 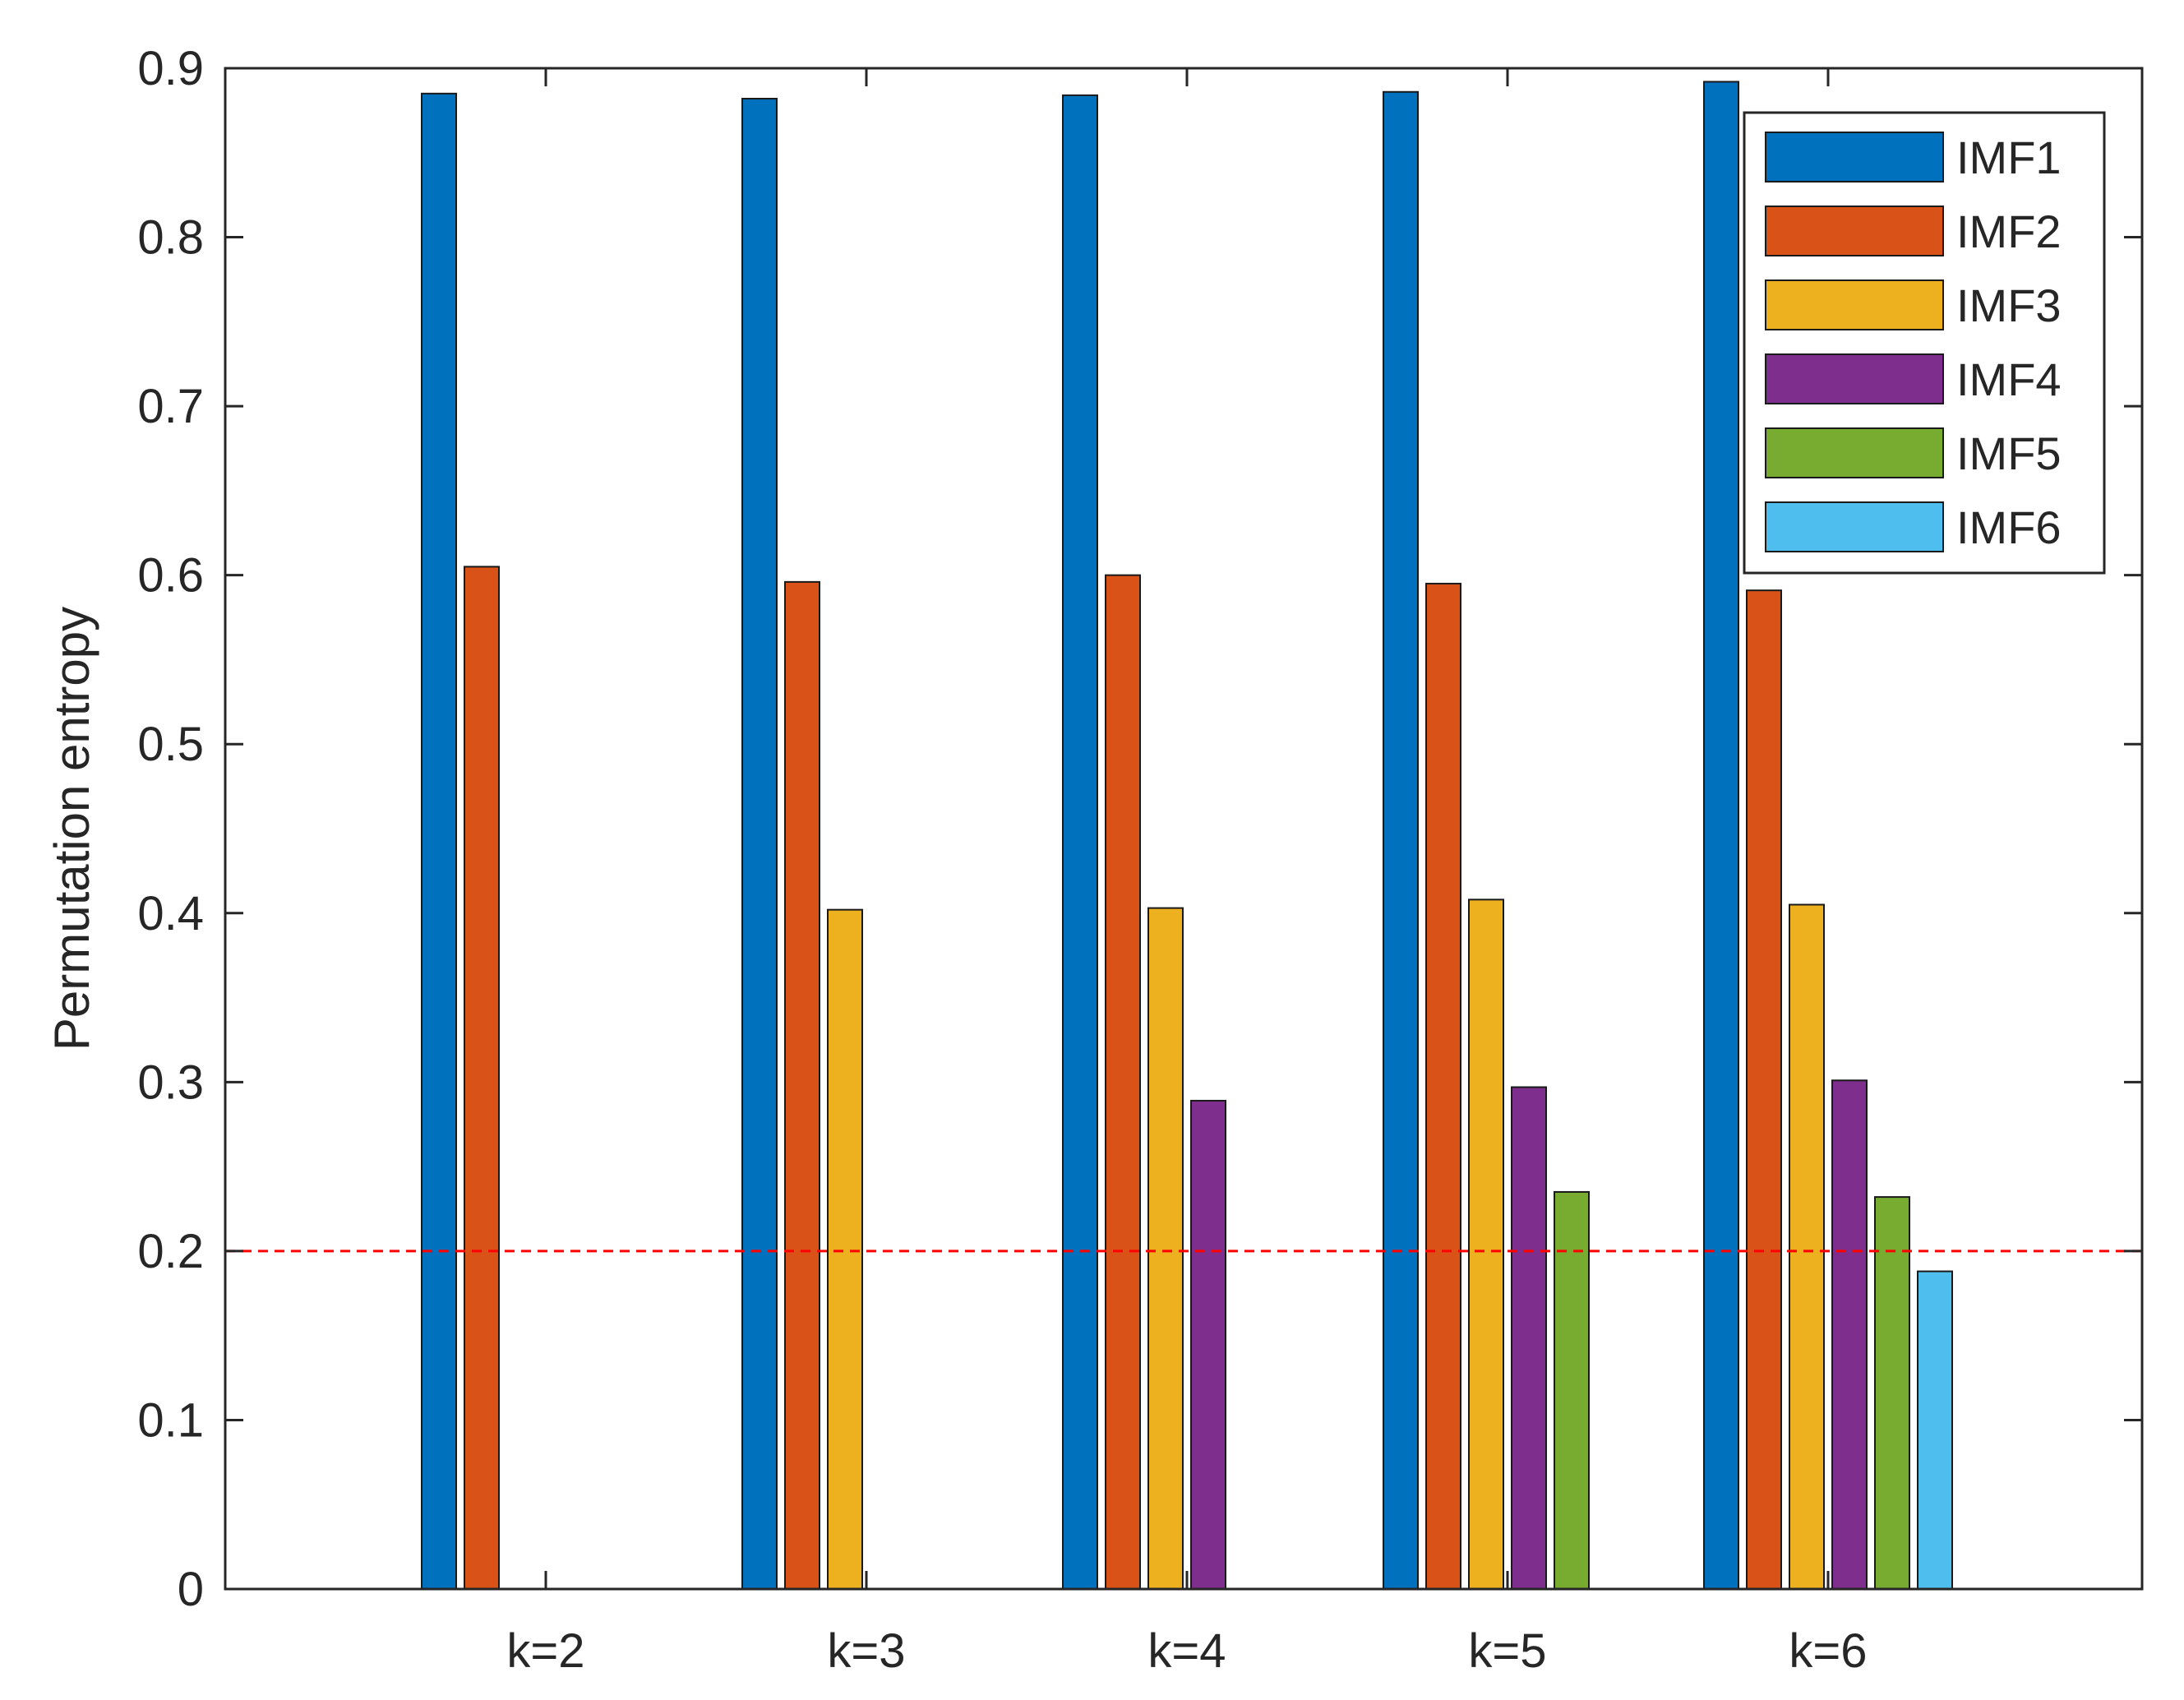 I want to click on bar-imf2-k=4, so click(x=1123, y=1083).